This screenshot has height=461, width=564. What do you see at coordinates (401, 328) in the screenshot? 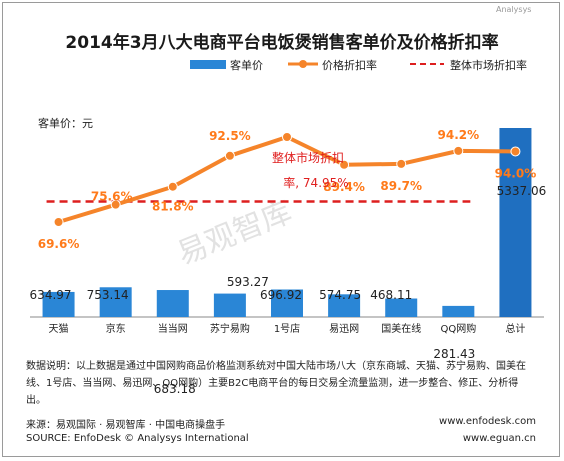
I see `category-label-6: 国美在线` at bounding box center [401, 328].